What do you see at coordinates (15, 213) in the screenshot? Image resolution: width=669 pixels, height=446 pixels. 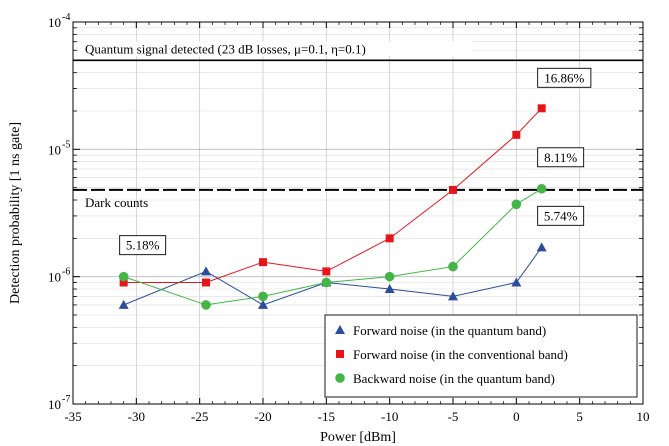 I see `y-axis-label: Detection probability [1 ns gate]` at bounding box center [15, 213].